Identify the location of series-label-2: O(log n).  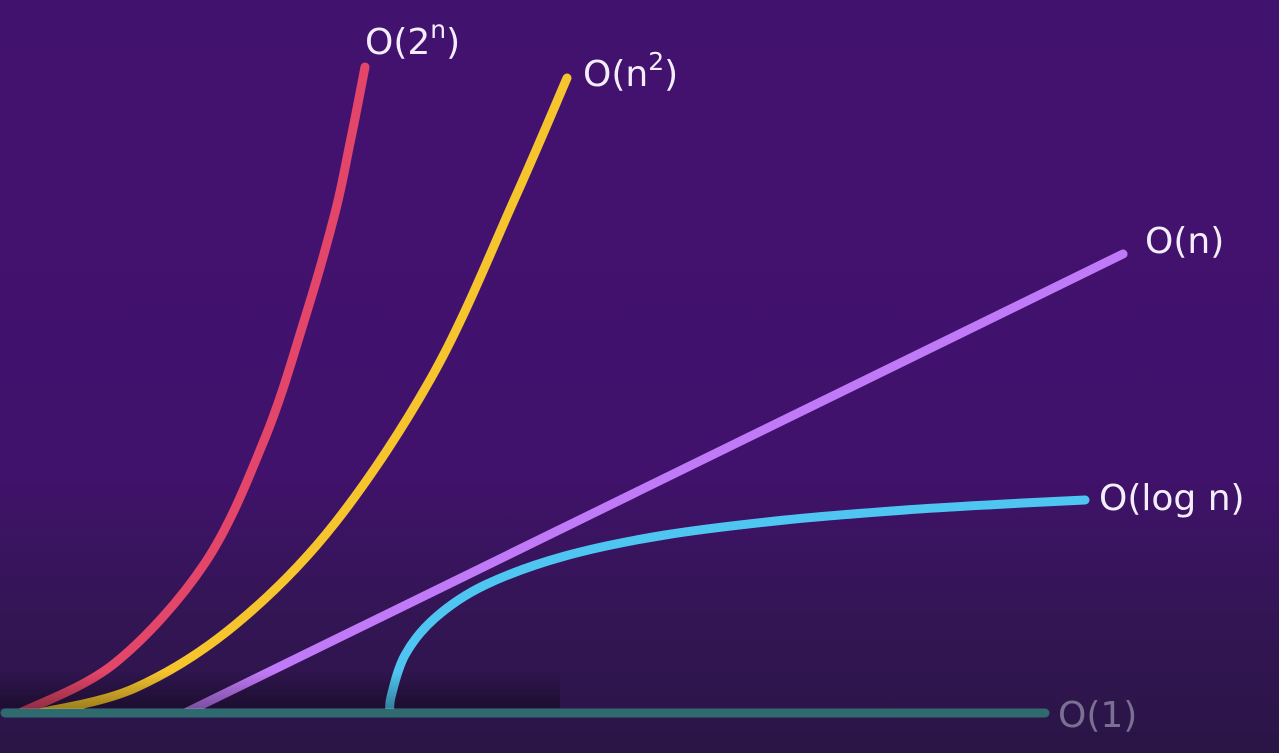
(1172, 498).